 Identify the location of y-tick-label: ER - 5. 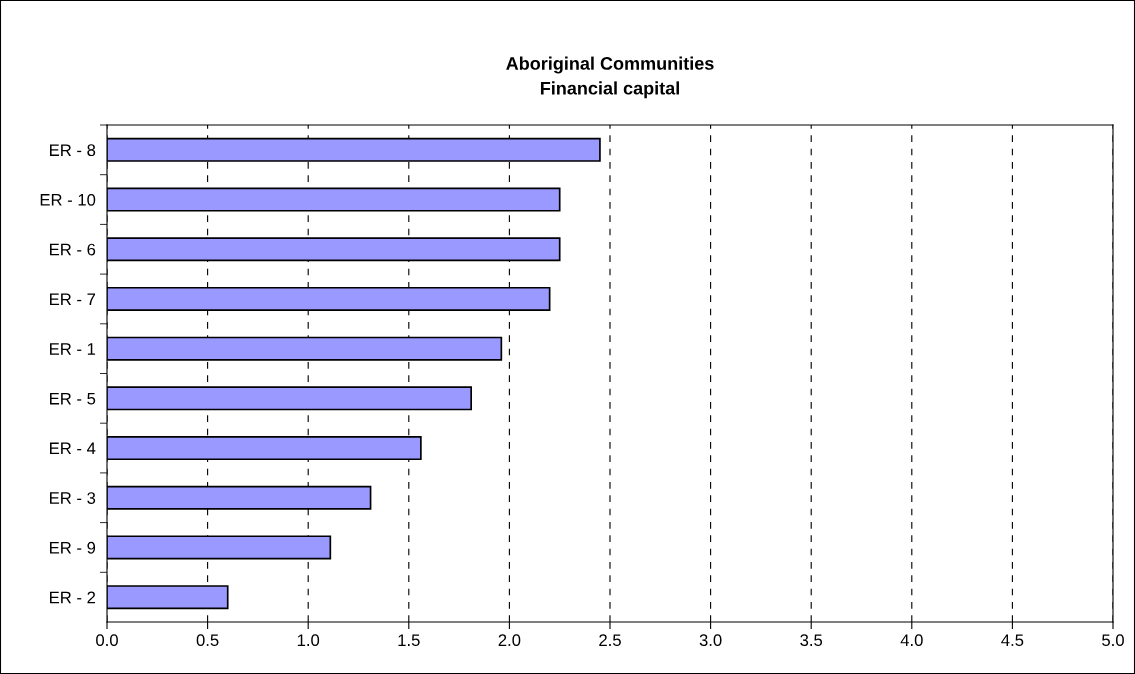
(73, 398).